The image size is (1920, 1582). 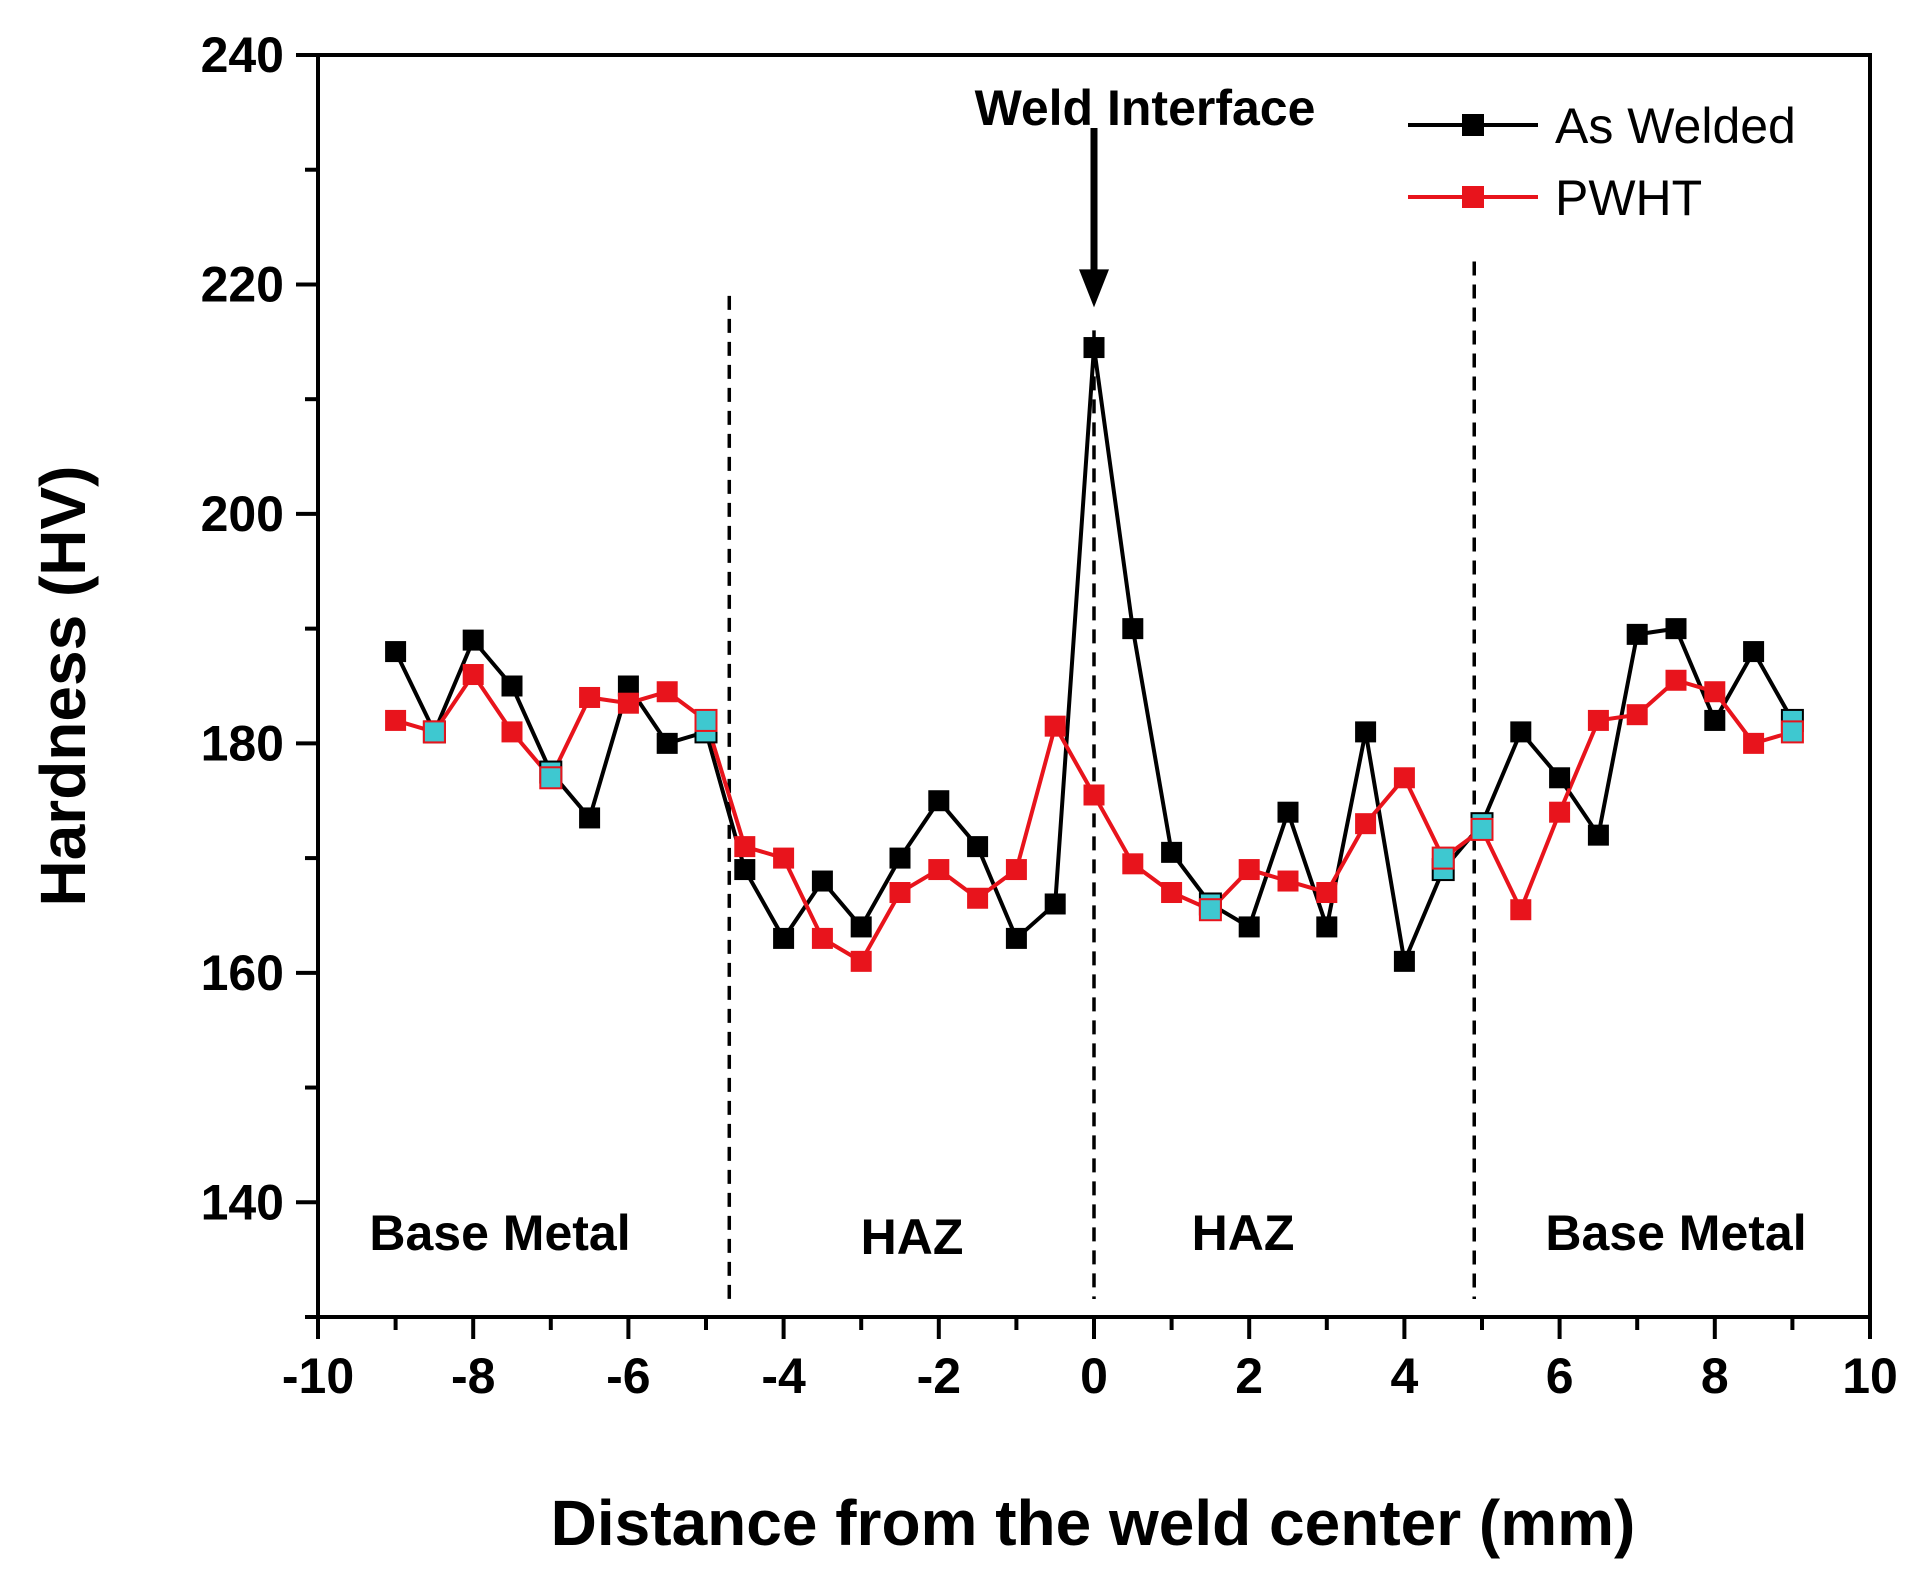 What do you see at coordinates (1473, 125) in the screenshot?
I see `legend-marker-as-welded` at bounding box center [1473, 125].